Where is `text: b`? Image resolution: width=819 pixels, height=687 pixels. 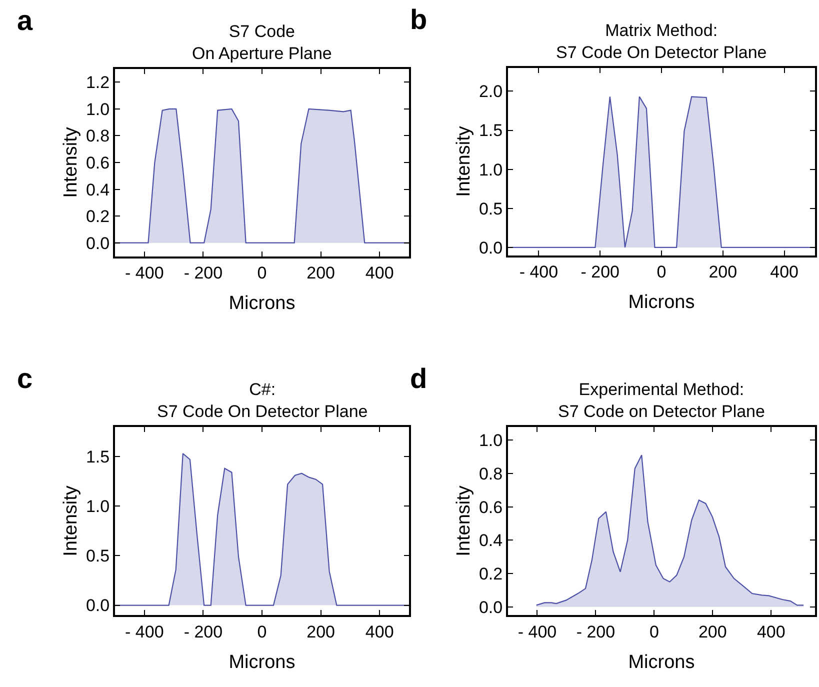
text: b is located at coordinates (419, 19).